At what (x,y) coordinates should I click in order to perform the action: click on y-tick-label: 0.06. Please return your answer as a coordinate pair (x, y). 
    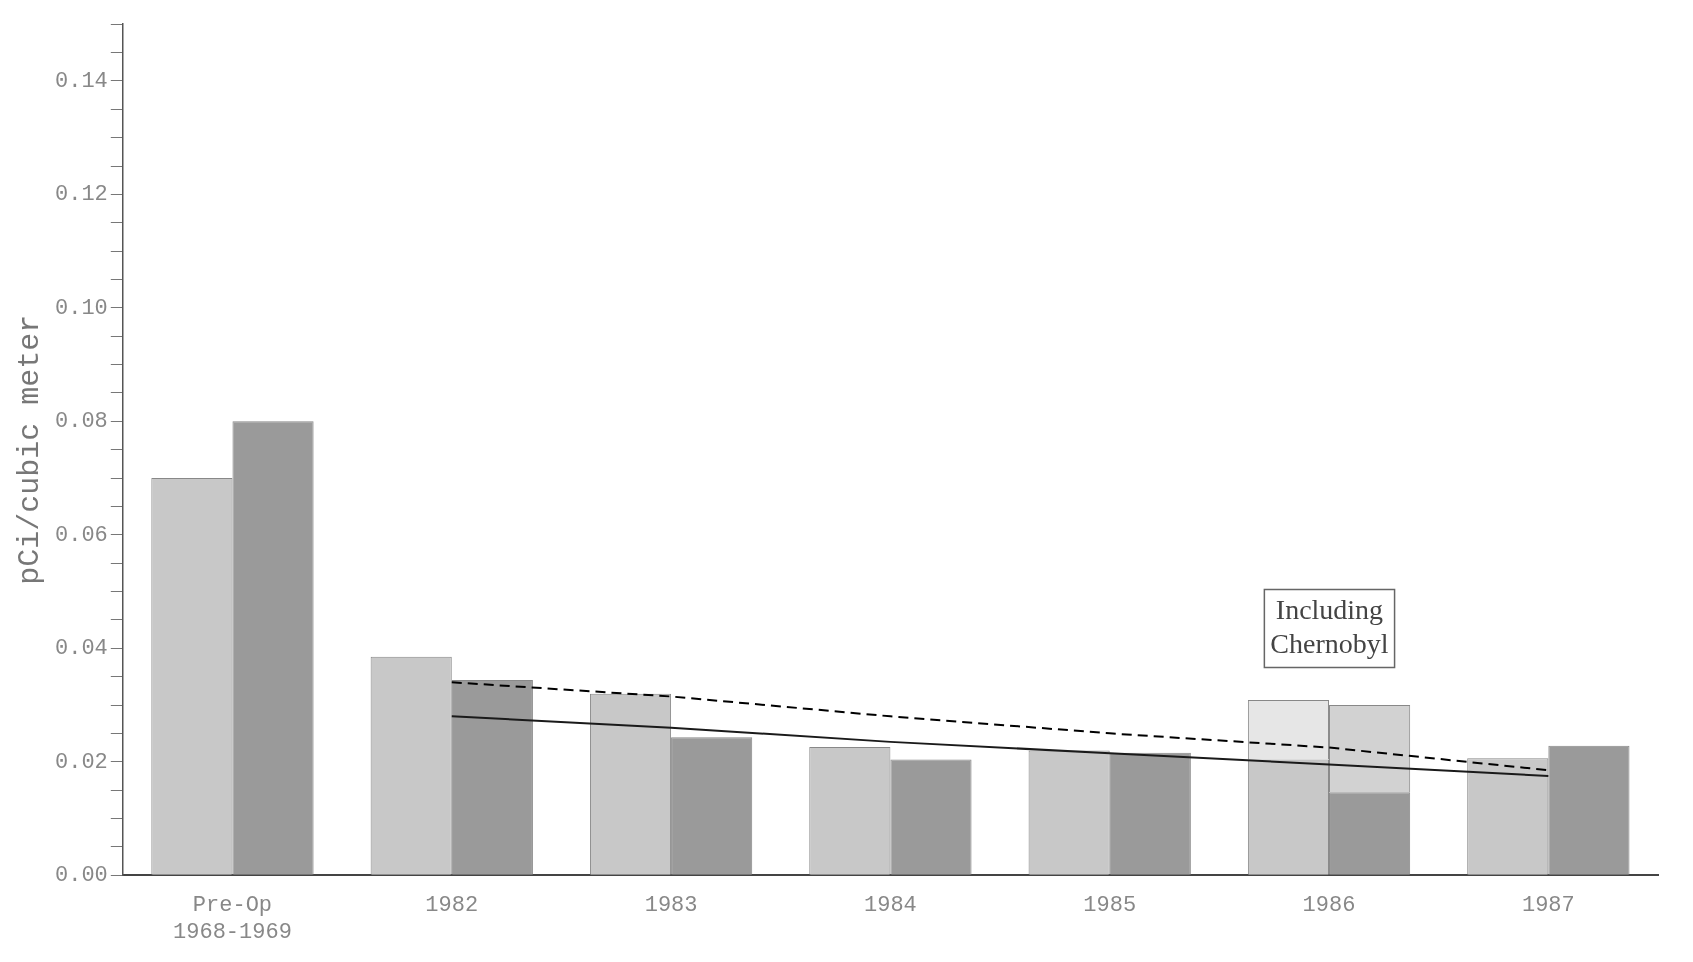
    Looking at the image, I should click on (81, 535).